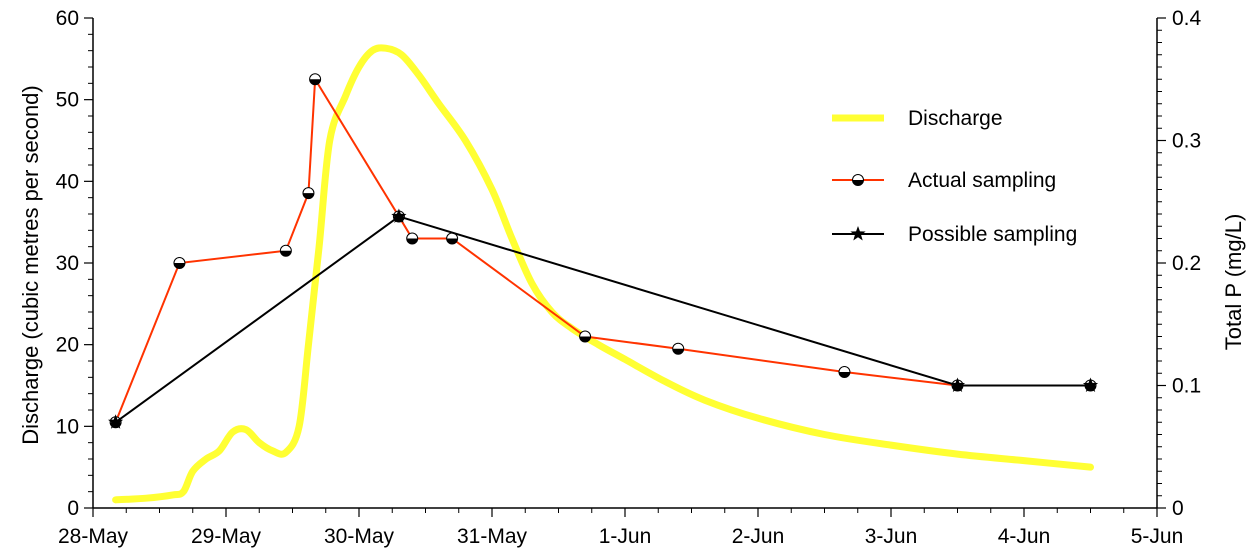 This screenshot has height=556, width=1255. What do you see at coordinates (1186, 141) in the screenshot?
I see `y-right-tick-label: 0.3` at bounding box center [1186, 141].